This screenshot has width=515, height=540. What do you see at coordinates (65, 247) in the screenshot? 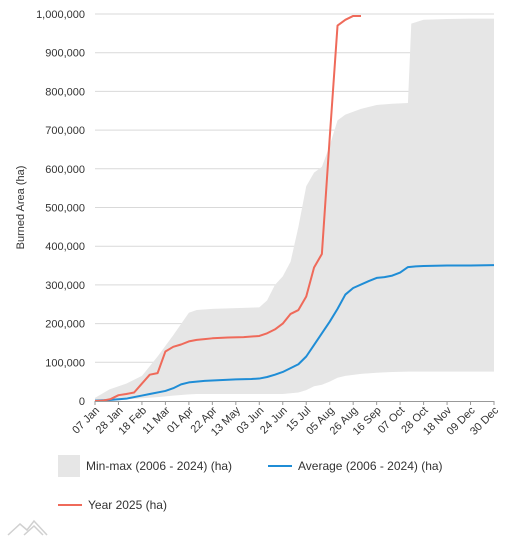
I see `y-tick-label: 400,000` at bounding box center [65, 247].